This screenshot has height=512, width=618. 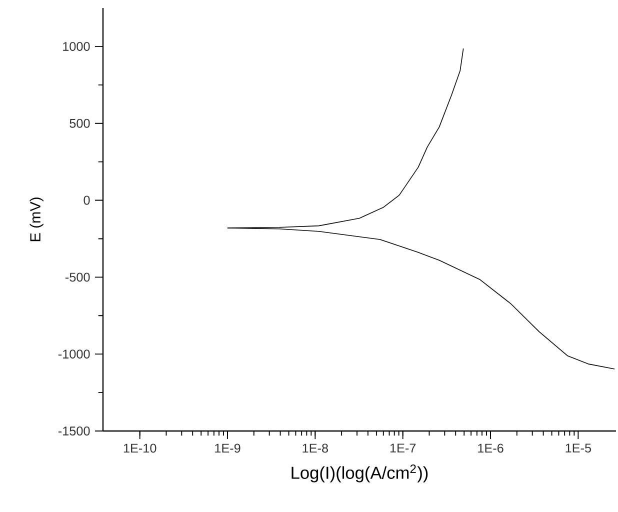 What do you see at coordinates (76, 46) in the screenshot?
I see `y-tick-label: 1000` at bounding box center [76, 46].